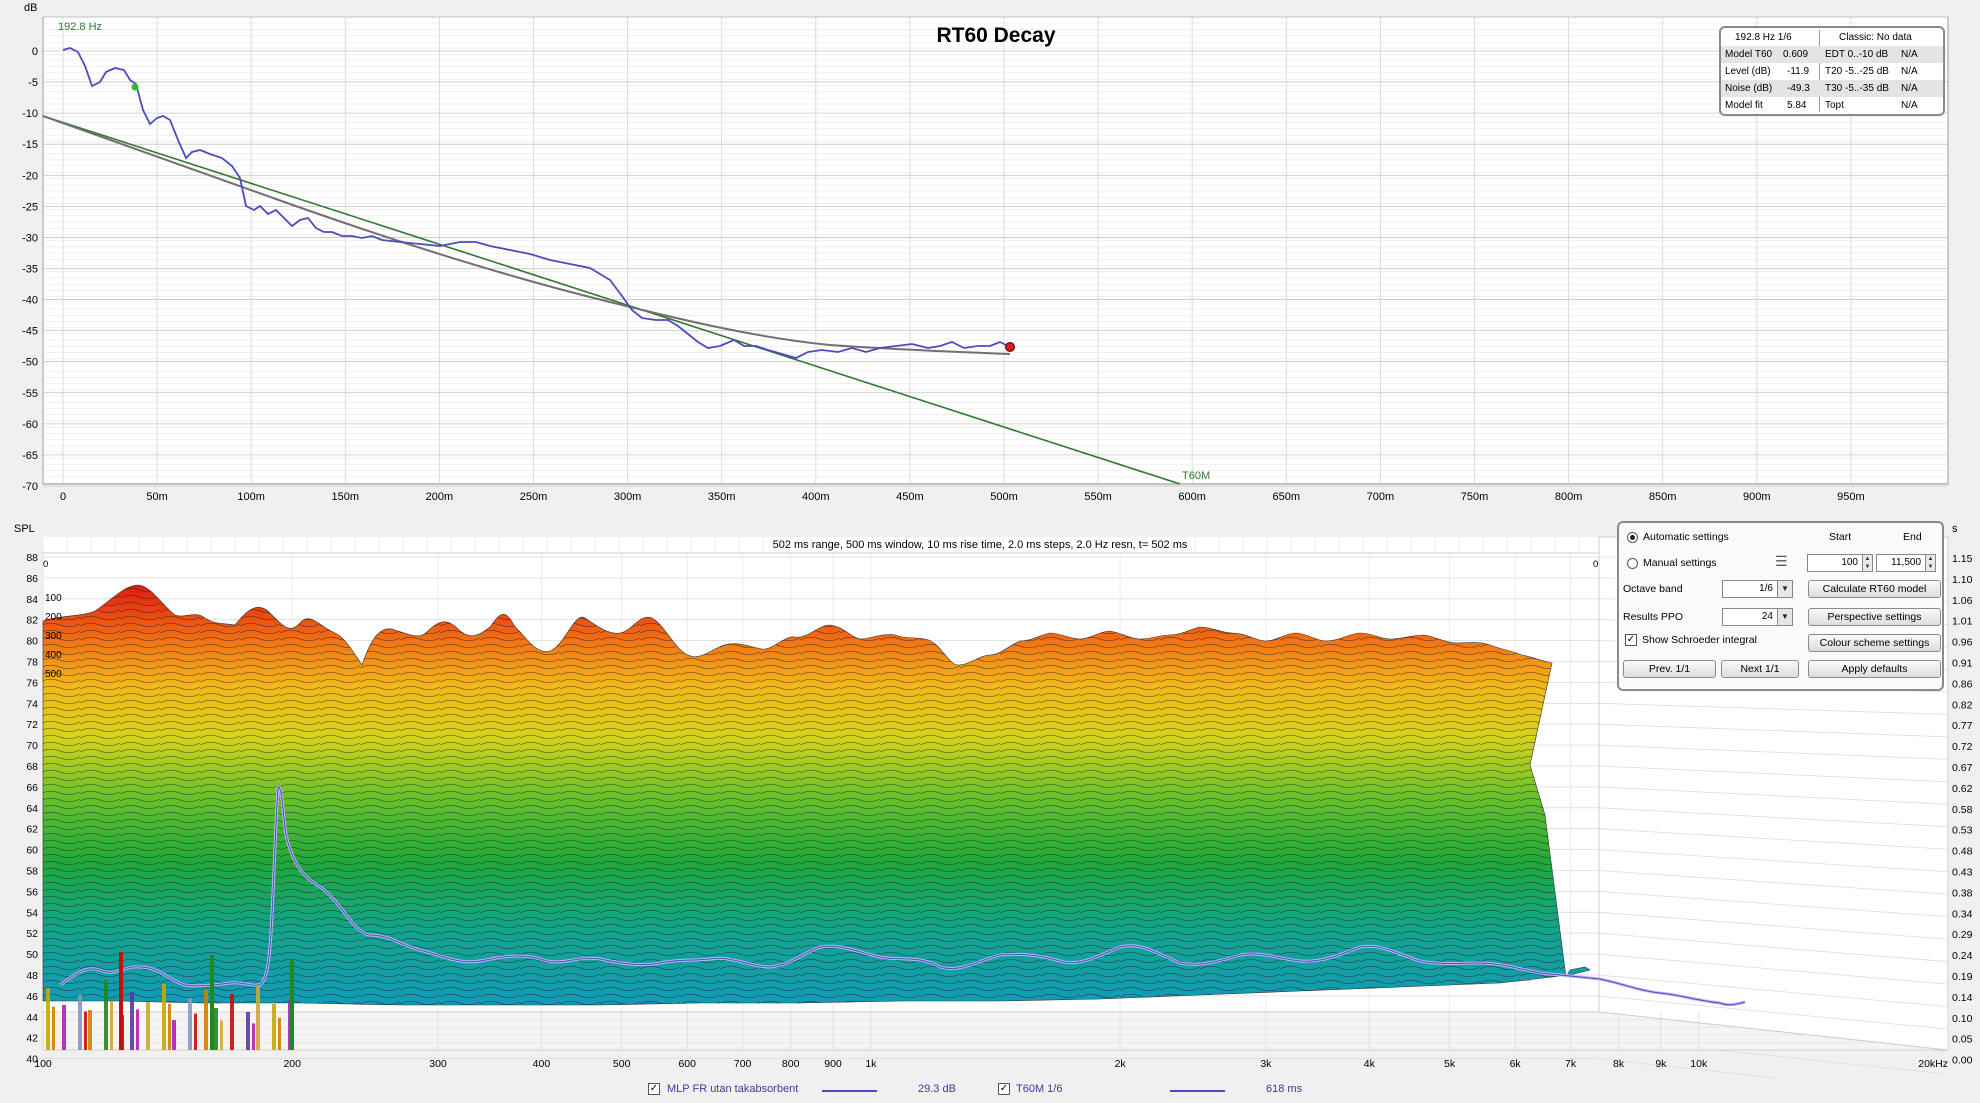 The image size is (1980, 1103). Describe the element at coordinates (1450, 1064) in the screenshot. I see `freq-tick-label: 5k` at that location.